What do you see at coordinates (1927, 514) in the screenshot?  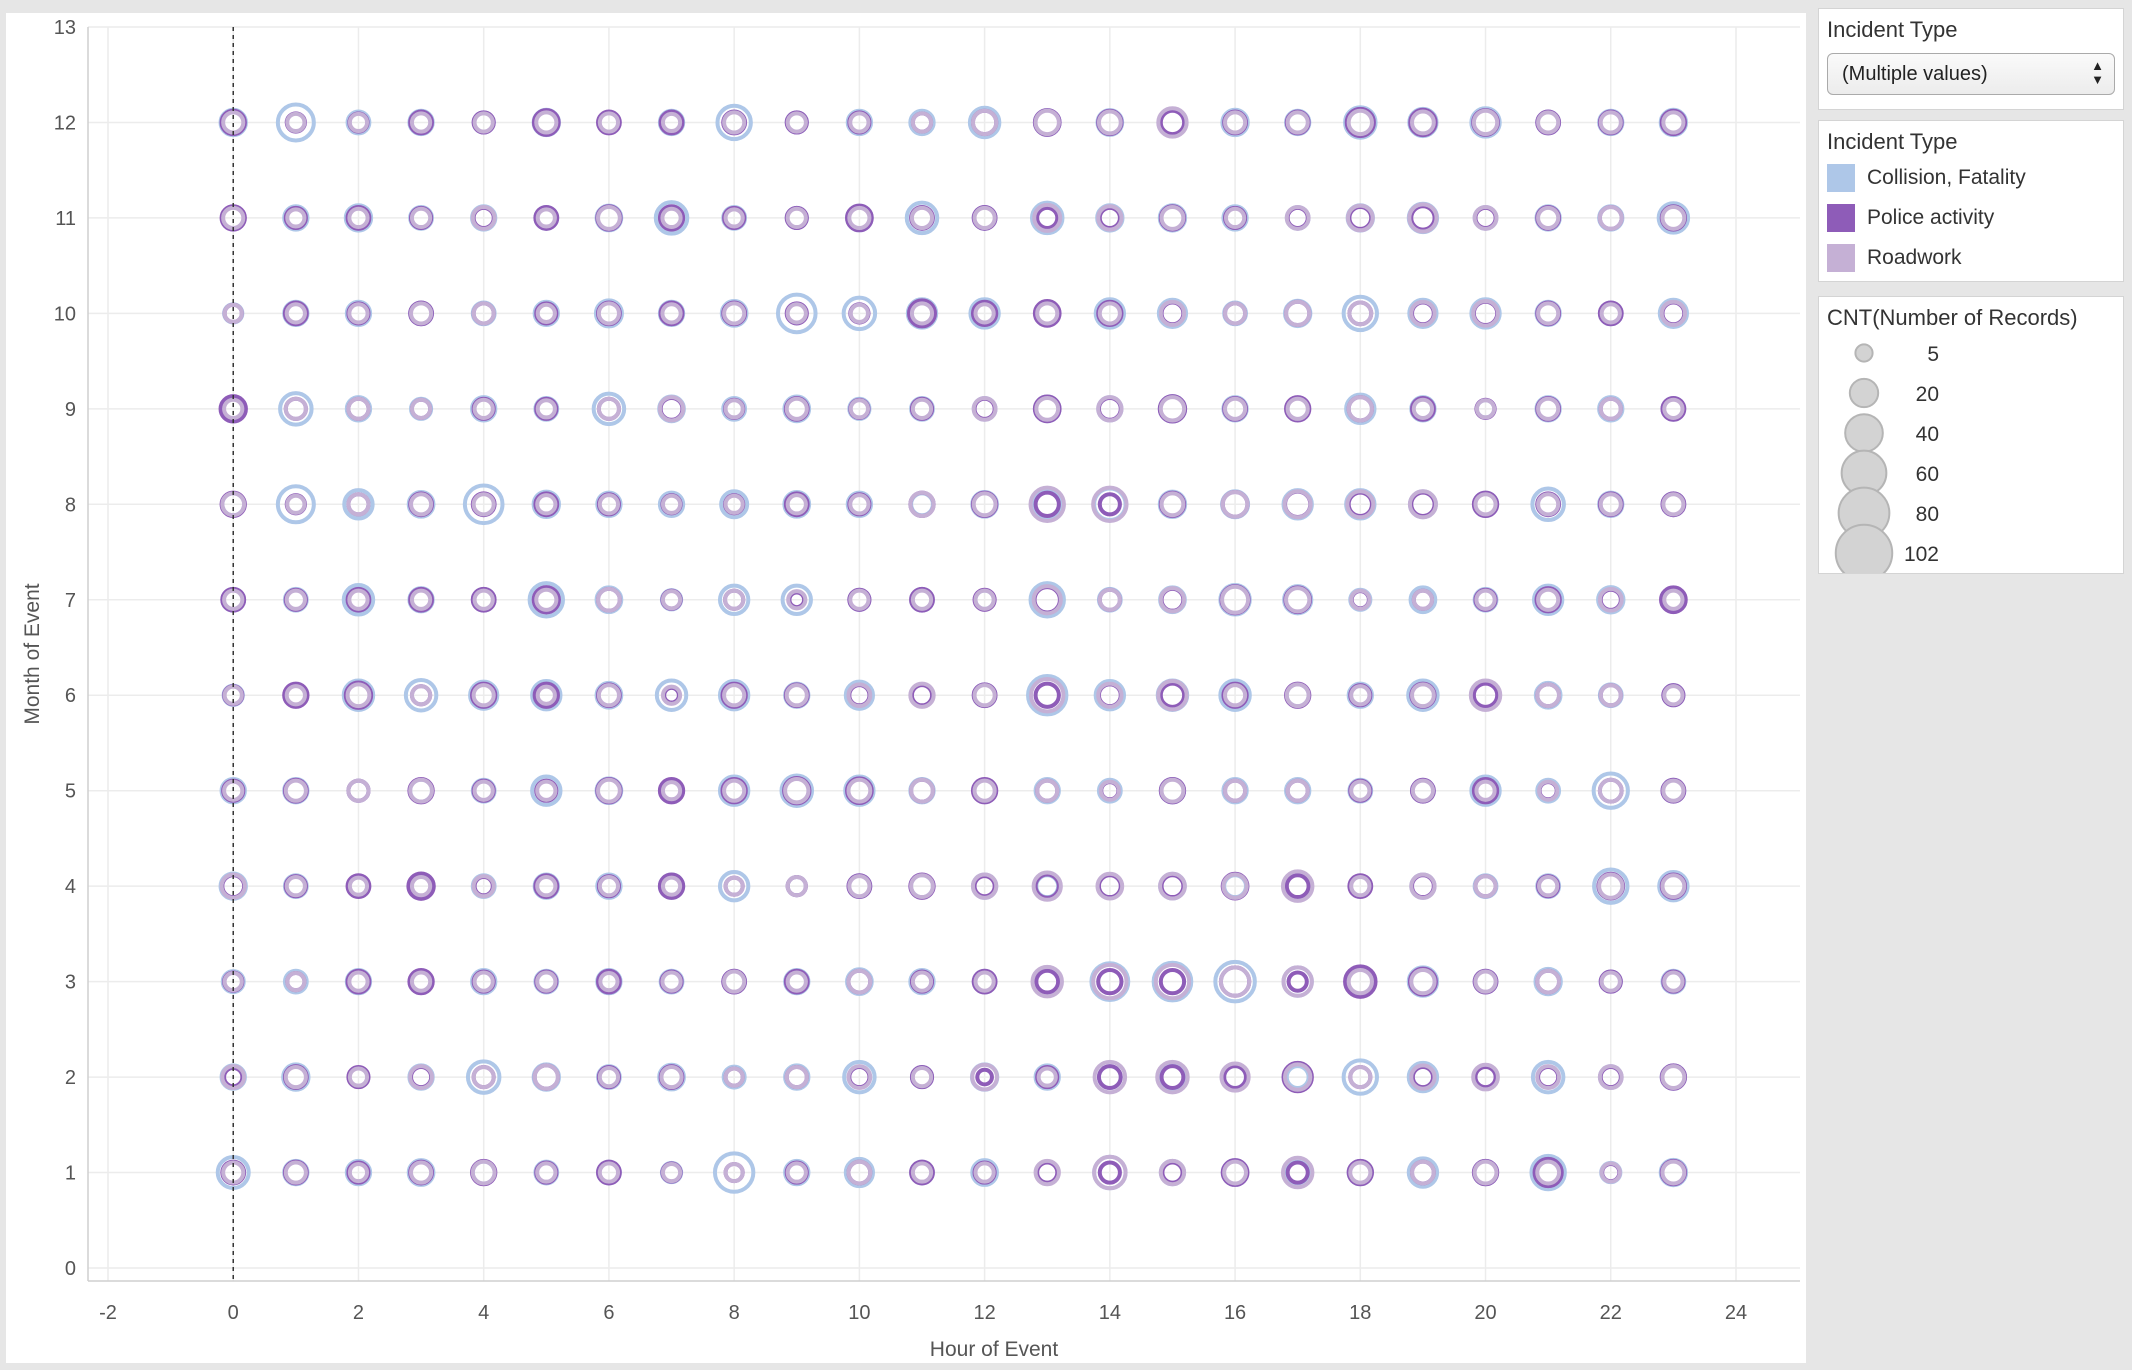 I see `size-legend-label: 80` at bounding box center [1927, 514].